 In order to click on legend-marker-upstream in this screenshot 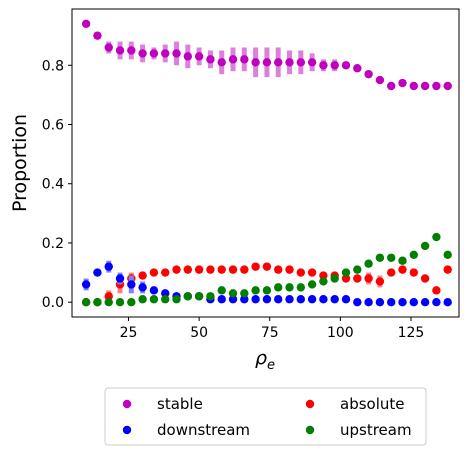, I will do `click(310, 430)`.